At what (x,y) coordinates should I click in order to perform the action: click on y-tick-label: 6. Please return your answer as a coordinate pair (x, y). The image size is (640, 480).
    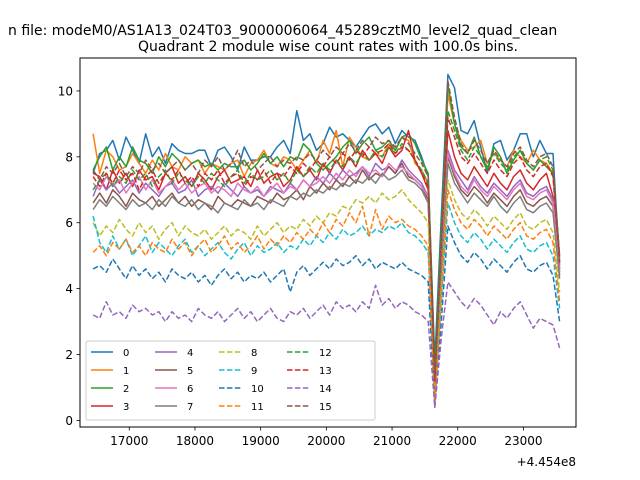
    Looking at the image, I should click on (69, 223).